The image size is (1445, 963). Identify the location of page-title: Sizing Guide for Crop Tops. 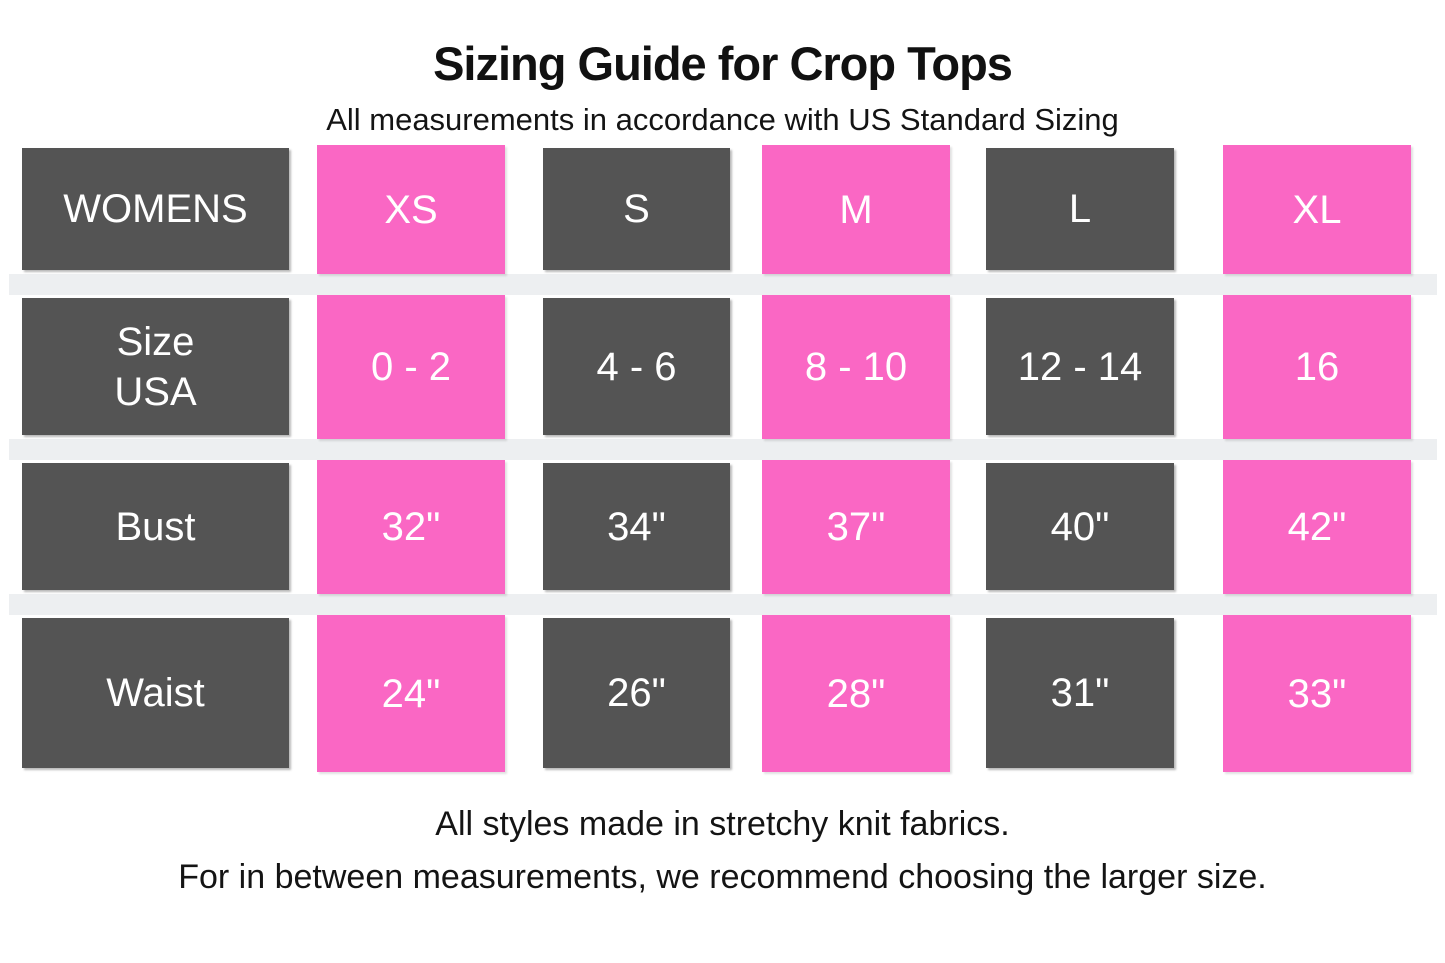
(723, 63).